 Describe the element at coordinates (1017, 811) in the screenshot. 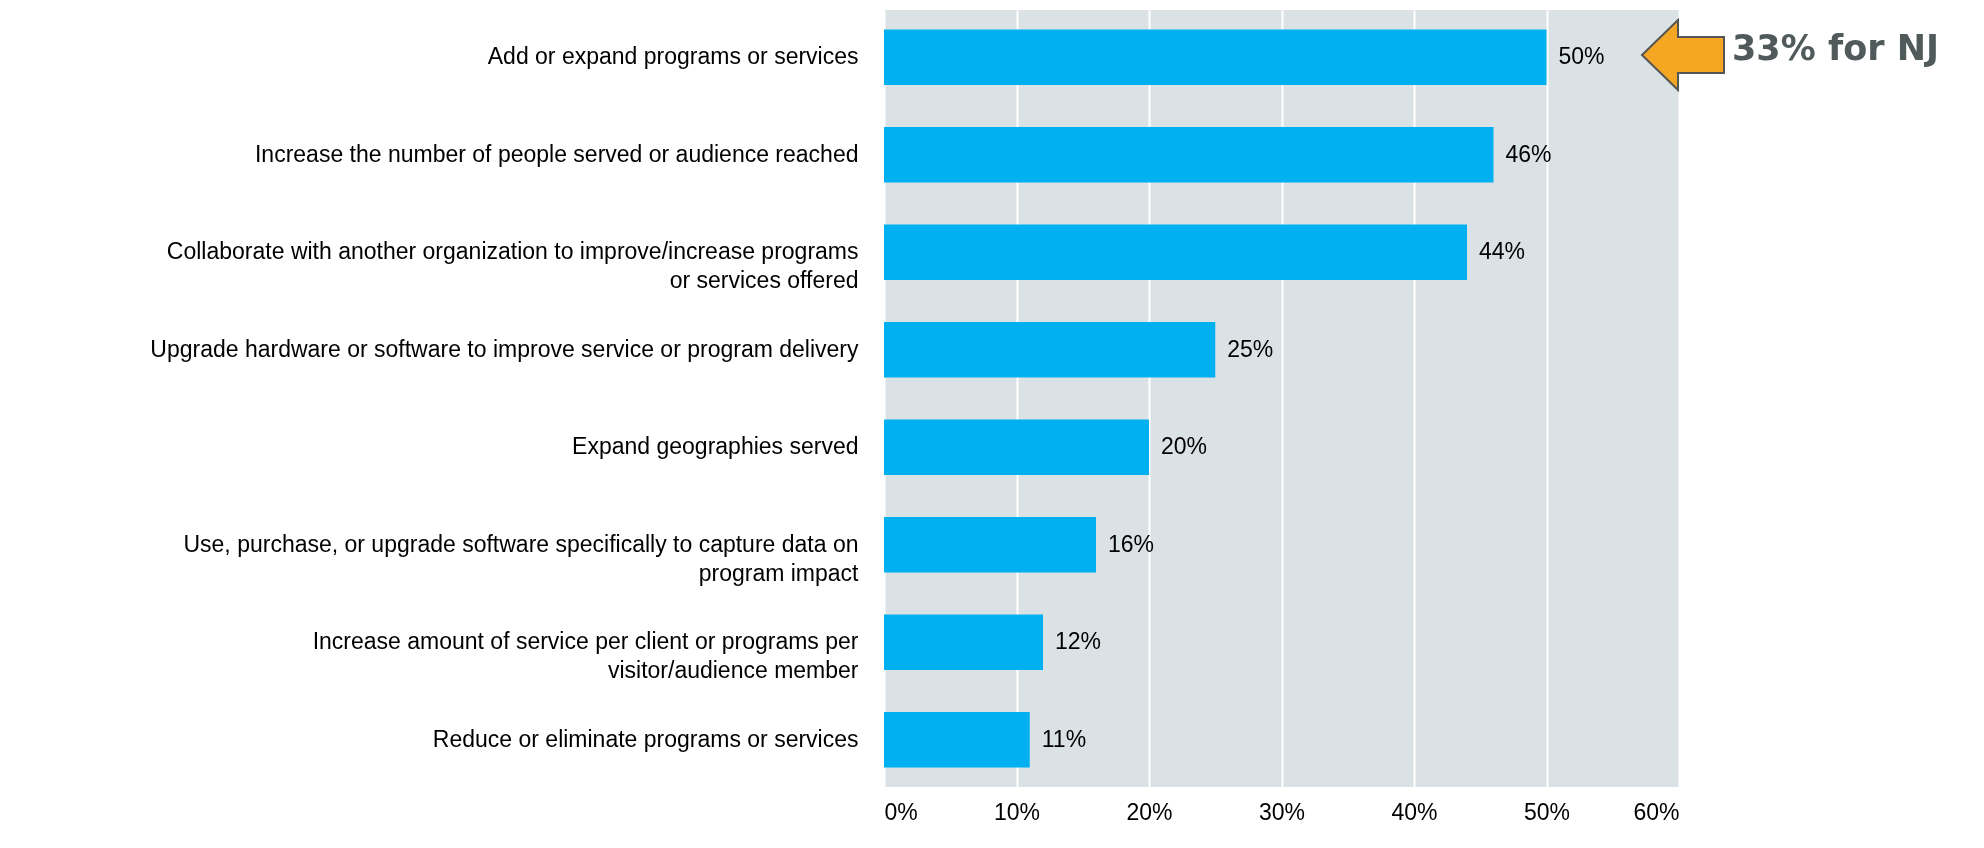

I see `x-tick-label: 10%` at that location.